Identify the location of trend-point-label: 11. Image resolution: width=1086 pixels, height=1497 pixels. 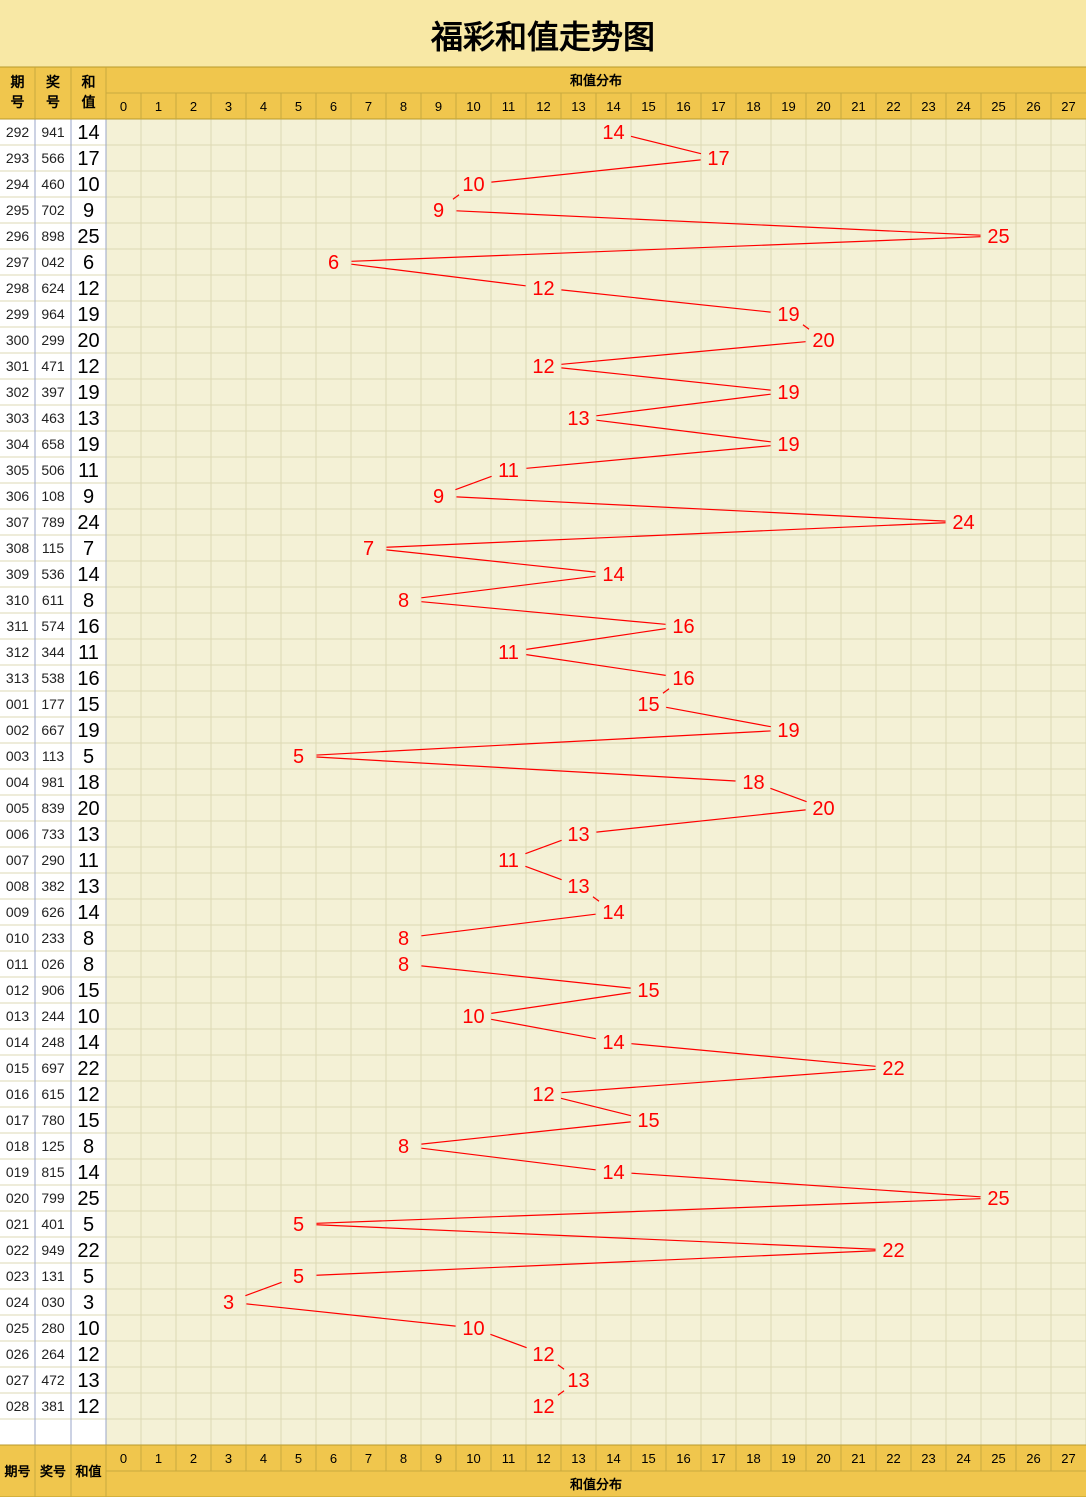
(508, 471).